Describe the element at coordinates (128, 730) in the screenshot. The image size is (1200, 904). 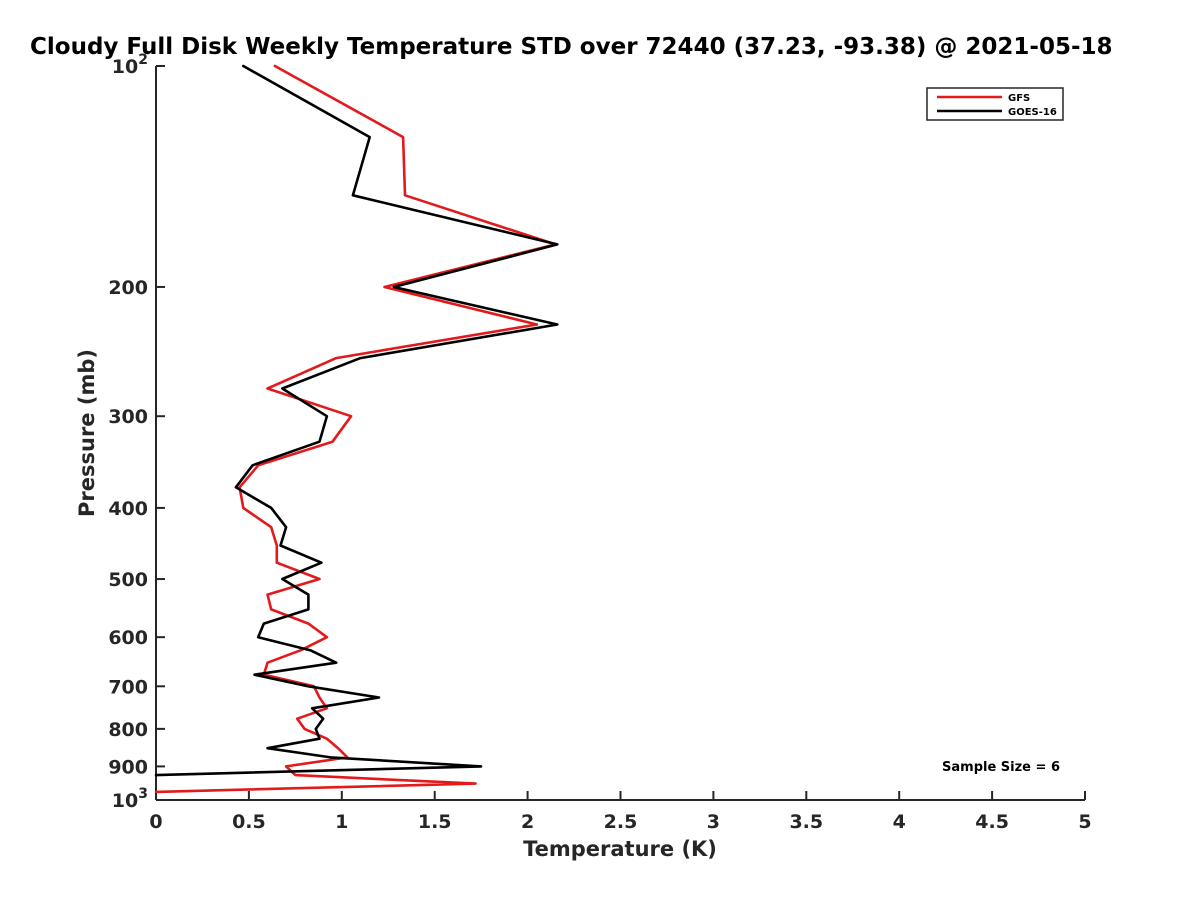
I see `y-tick-label: 800` at that location.